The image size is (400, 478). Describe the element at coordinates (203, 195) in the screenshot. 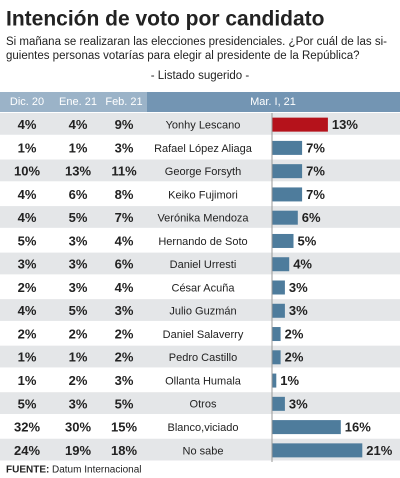

I see `category-label: Keiko Fujimori` at that location.